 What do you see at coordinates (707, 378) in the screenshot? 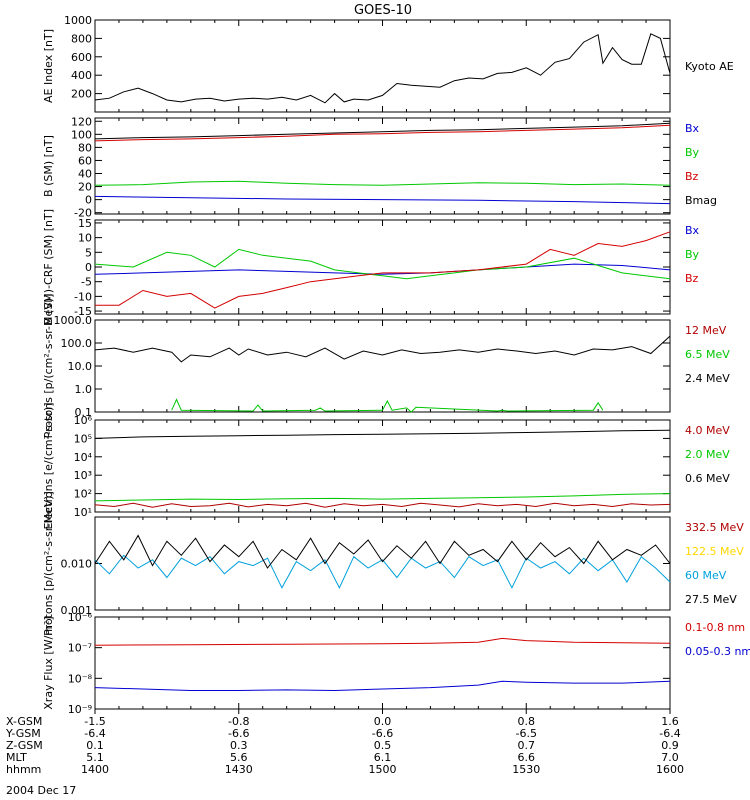
I see `legend-entry: 2.4 MeV` at bounding box center [707, 378].